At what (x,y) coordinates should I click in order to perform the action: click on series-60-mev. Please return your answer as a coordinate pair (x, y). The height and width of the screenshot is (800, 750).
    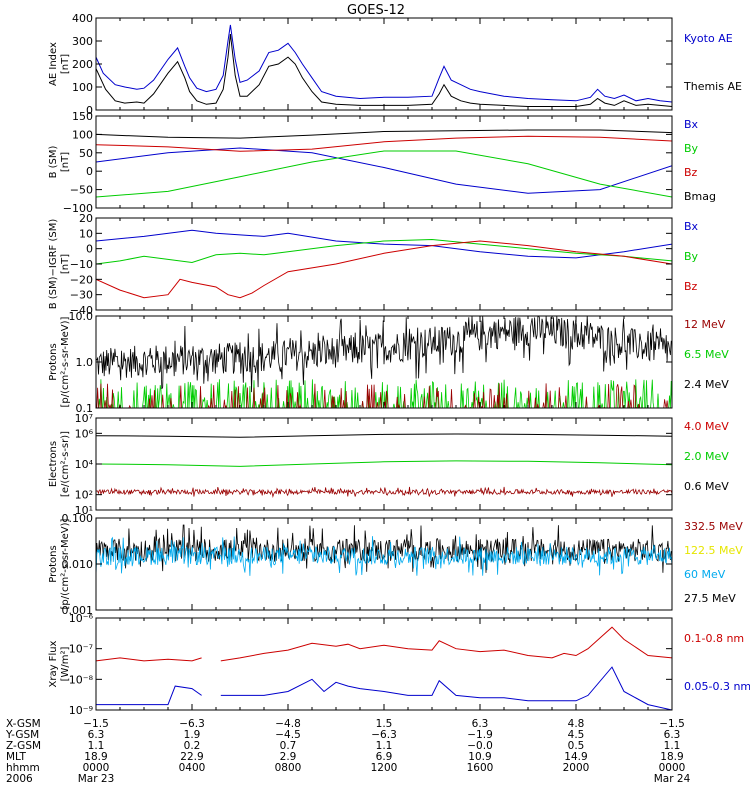
    Looking at the image, I should click on (384, 556).